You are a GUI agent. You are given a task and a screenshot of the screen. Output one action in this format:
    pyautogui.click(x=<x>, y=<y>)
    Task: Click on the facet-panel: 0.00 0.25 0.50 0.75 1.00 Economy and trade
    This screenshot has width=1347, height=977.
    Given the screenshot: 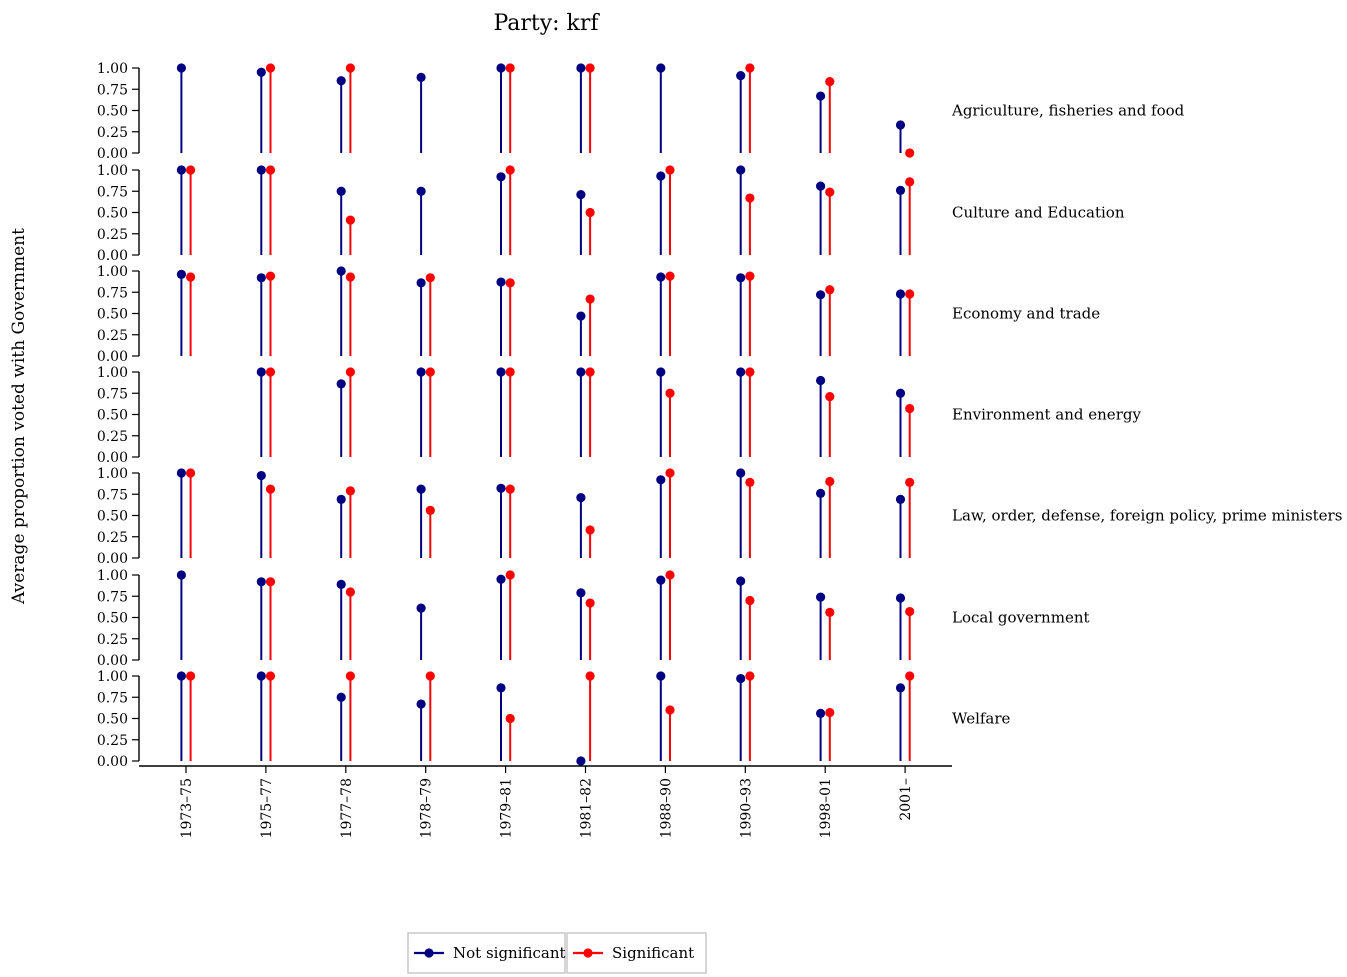 What is the action you would take?
    pyautogui.click(x=598, y=314)
    